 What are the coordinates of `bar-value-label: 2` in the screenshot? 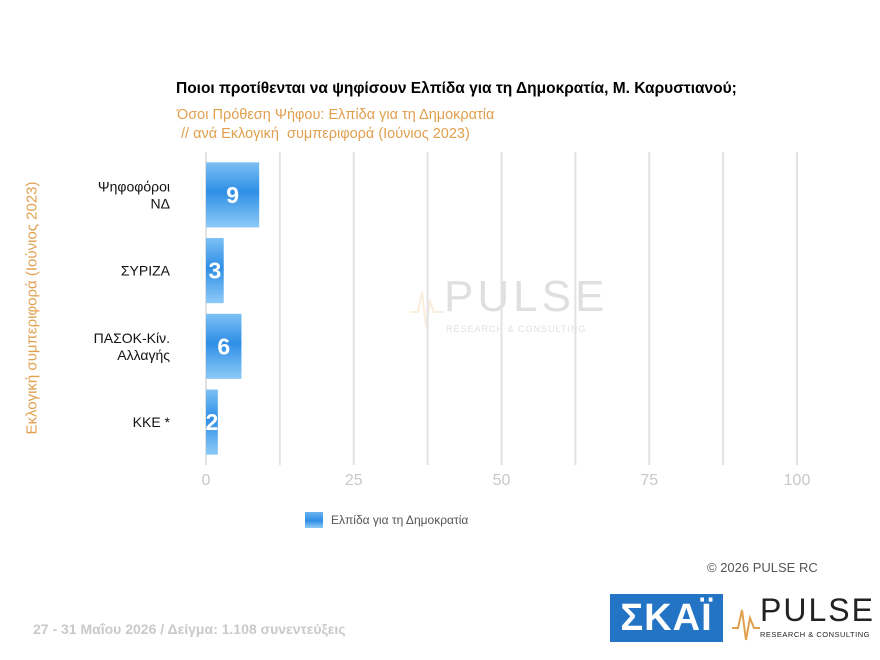 It's located at (212, 422).